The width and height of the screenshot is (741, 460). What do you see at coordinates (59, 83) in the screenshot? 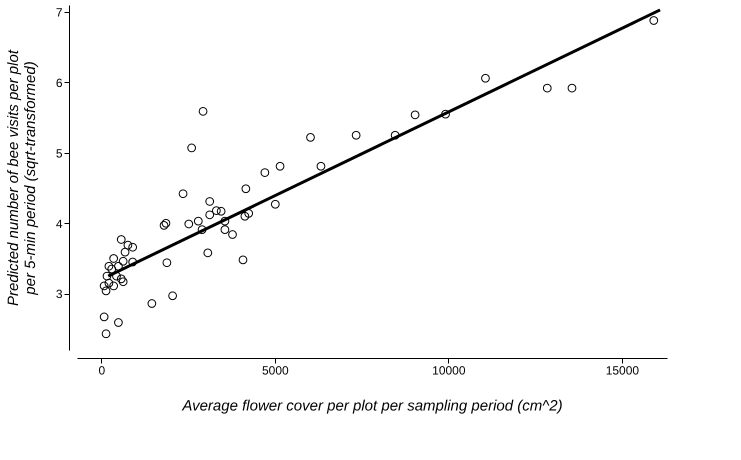
I see `y-tick-label: 6` at bounding box center [59, 83].